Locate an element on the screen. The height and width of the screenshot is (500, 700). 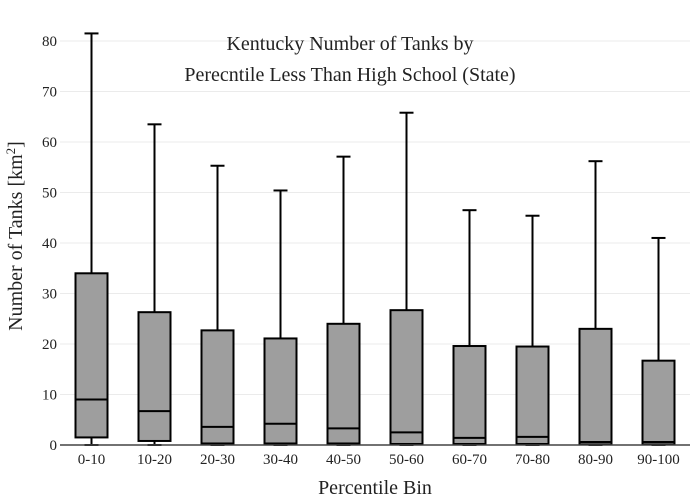
x-tick-label-40-50: 40-50 is located at coordinates (343, 460).